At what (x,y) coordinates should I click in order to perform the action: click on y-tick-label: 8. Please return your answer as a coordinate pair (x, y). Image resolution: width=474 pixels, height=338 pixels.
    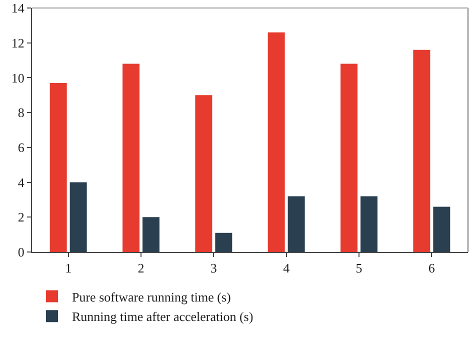
    Looking at the image, I should click on (21, 112).